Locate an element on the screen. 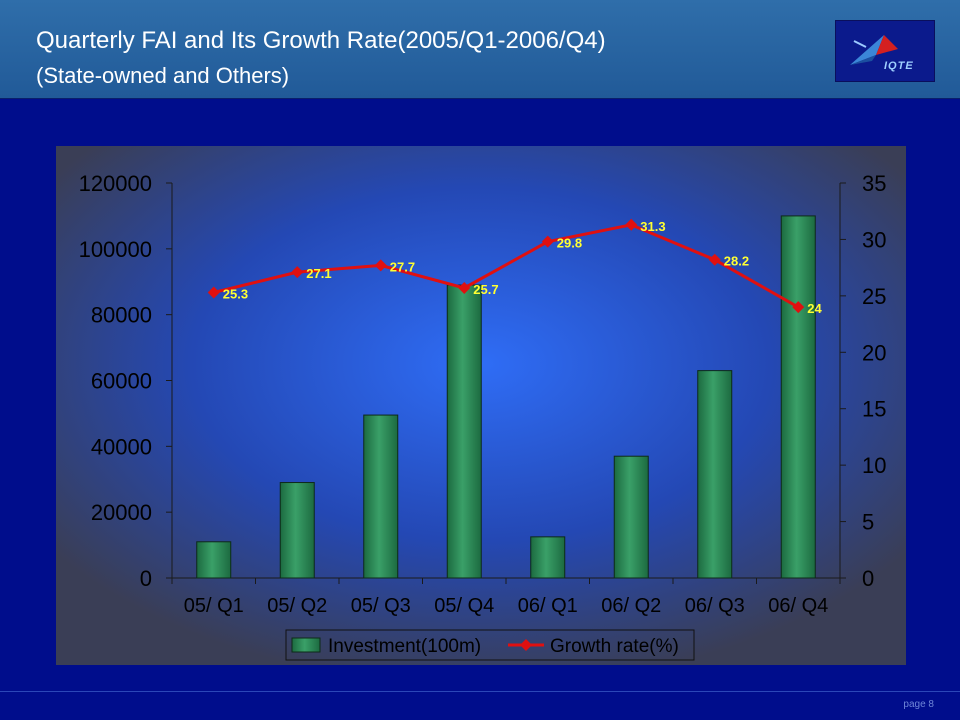 The height and width of the screenshot is (720, 960). right-axis-tick-label: 35 is located at coordinates (874, 183).